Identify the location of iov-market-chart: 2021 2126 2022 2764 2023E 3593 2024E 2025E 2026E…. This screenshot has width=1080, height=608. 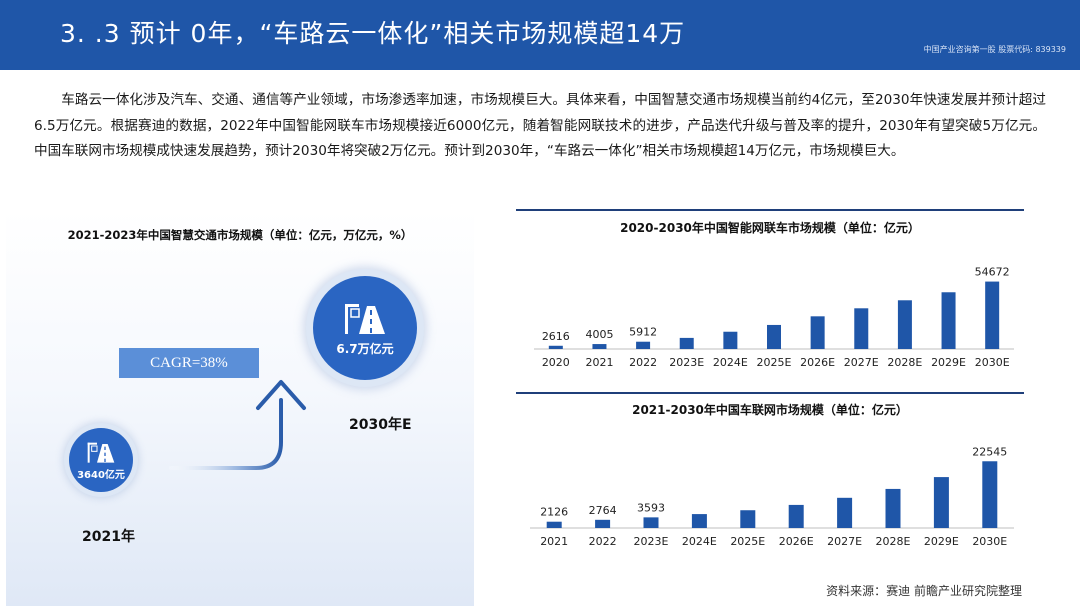
(770, 476).